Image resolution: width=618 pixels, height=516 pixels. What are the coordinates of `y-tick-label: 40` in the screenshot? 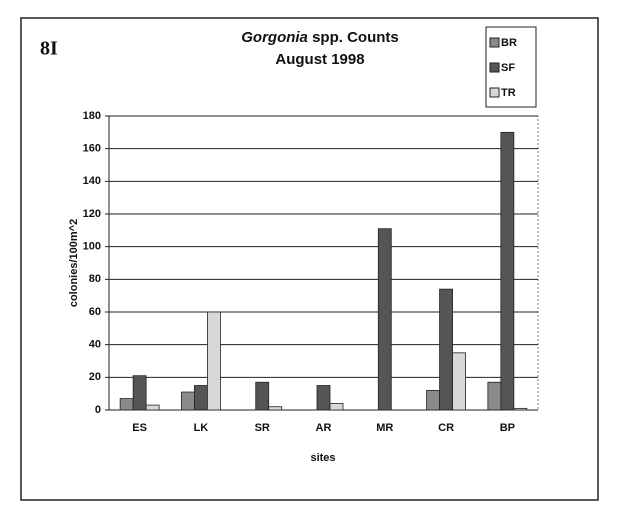 It's located at (95, 345).